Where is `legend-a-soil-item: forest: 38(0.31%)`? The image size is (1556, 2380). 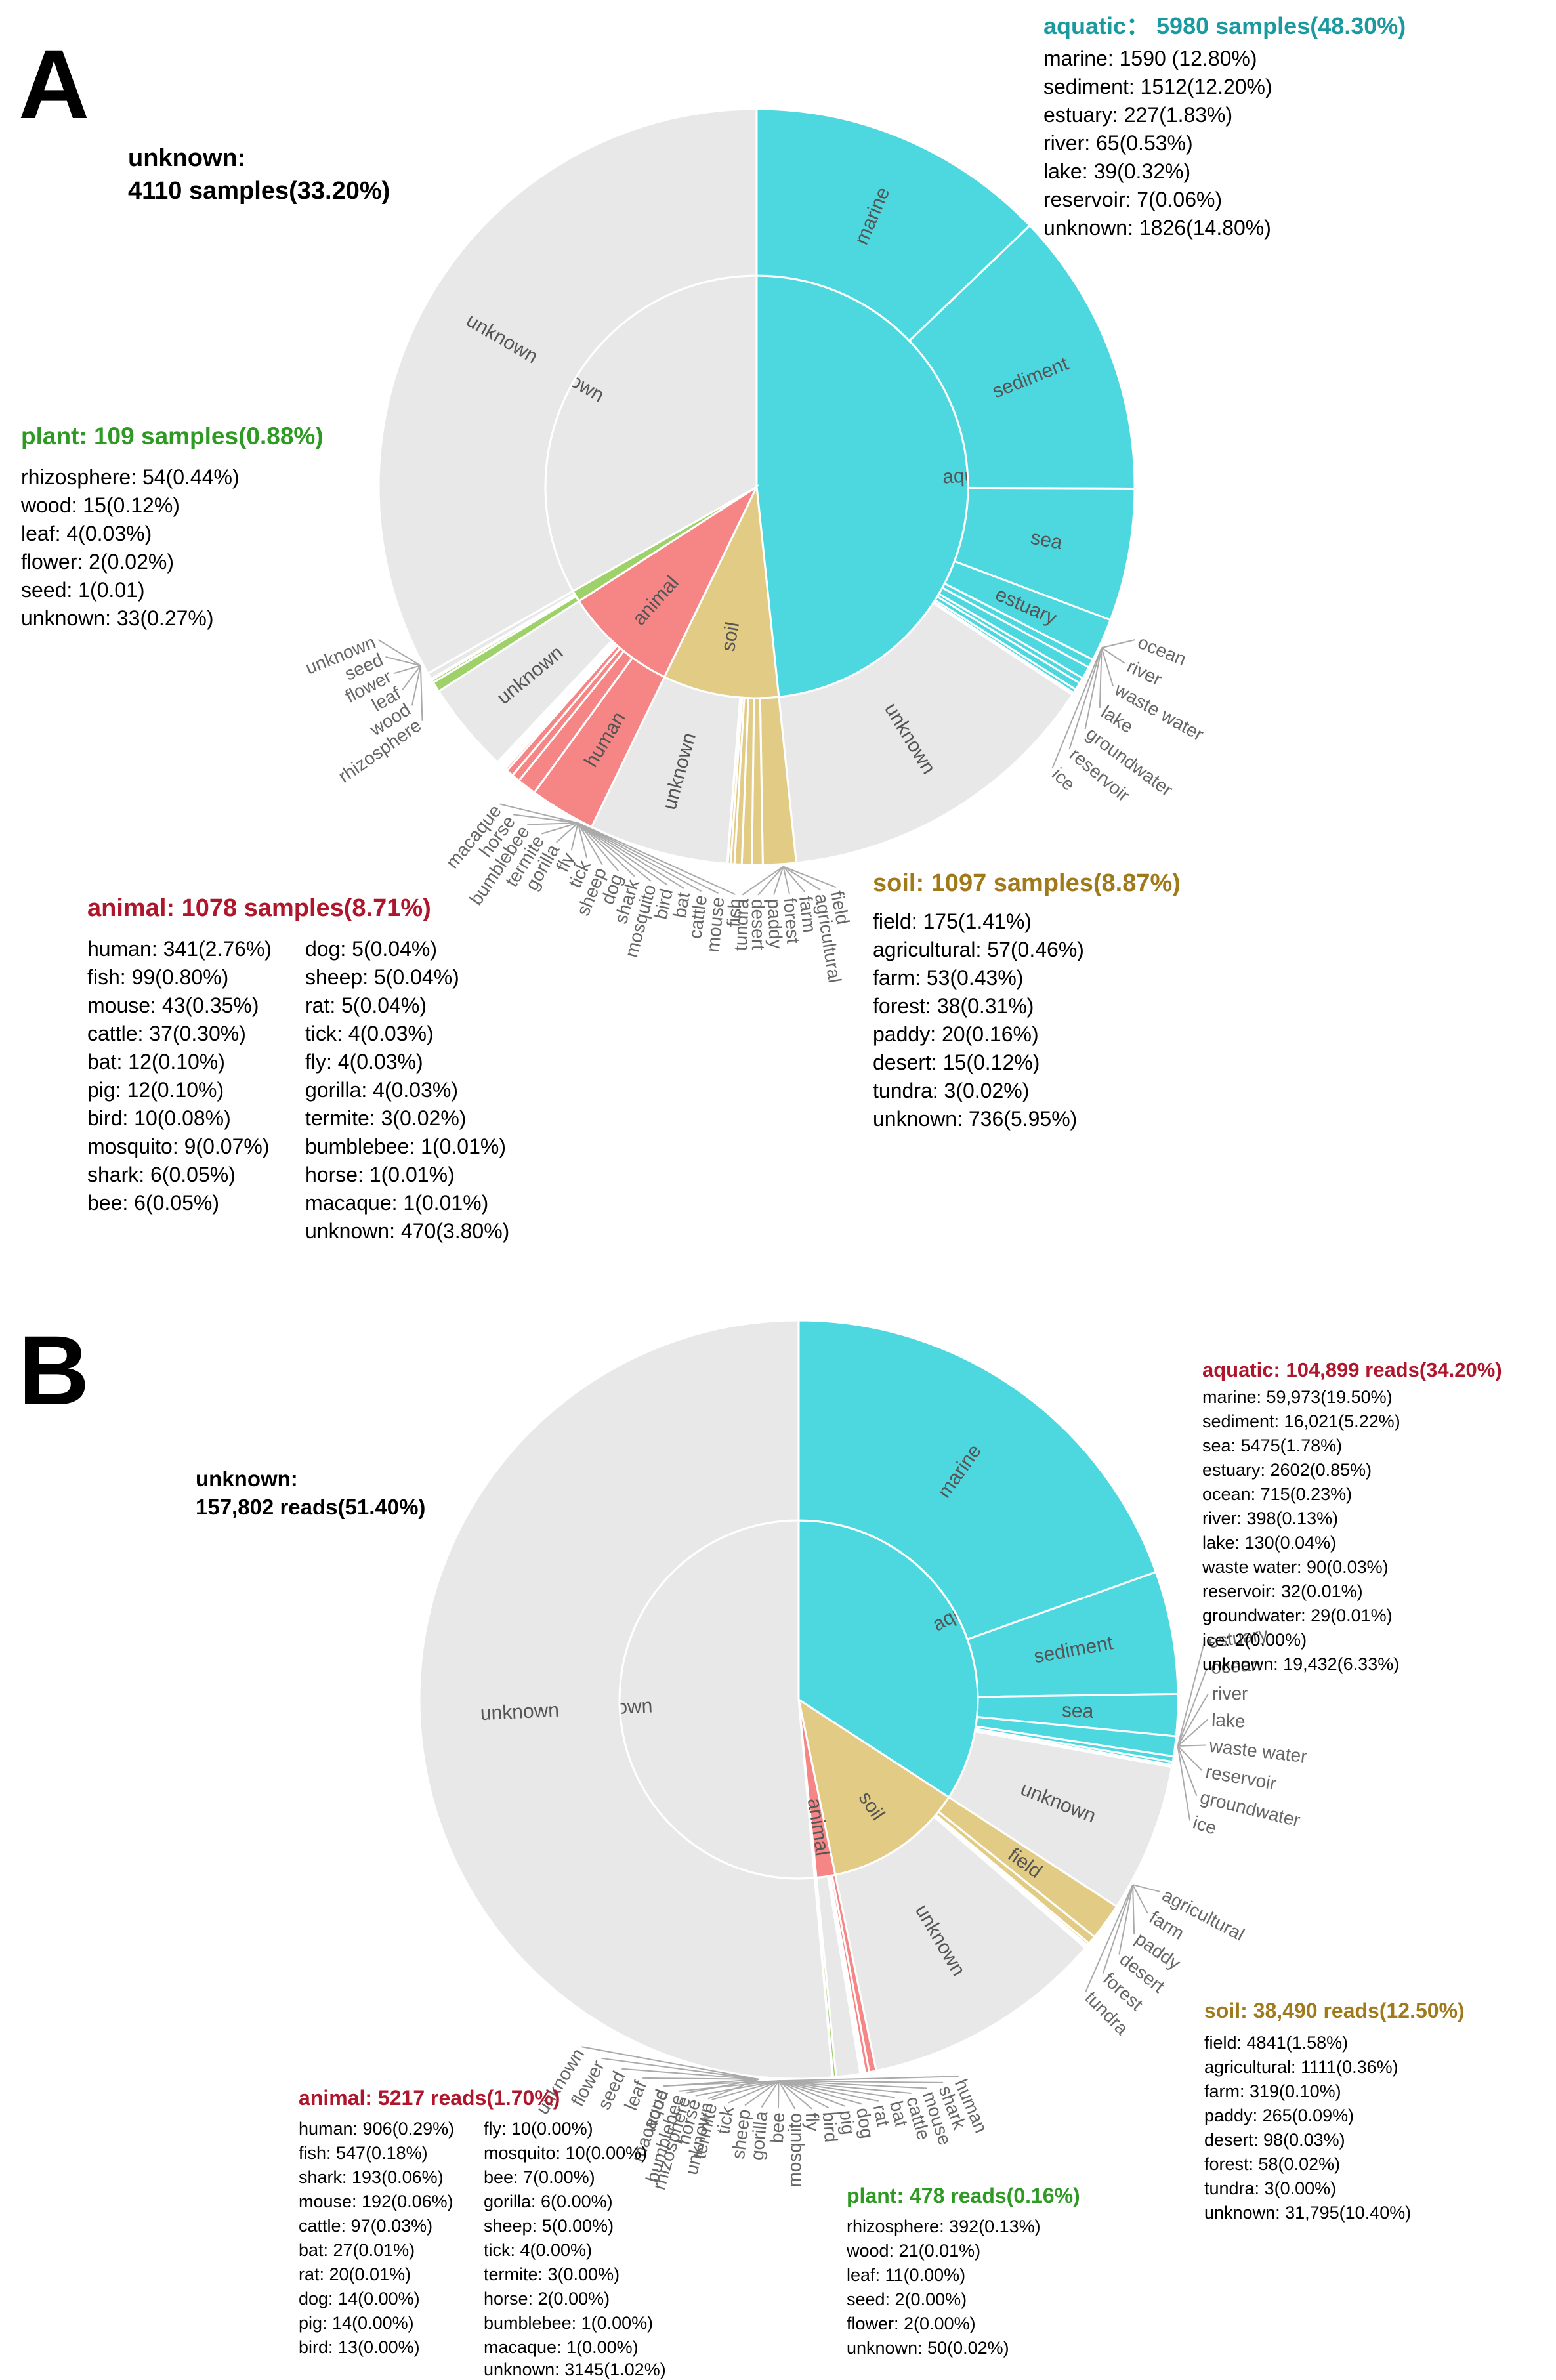
legend-a-soil-item: forest: 38(0.31%) is located at coordinates (953, 1006).